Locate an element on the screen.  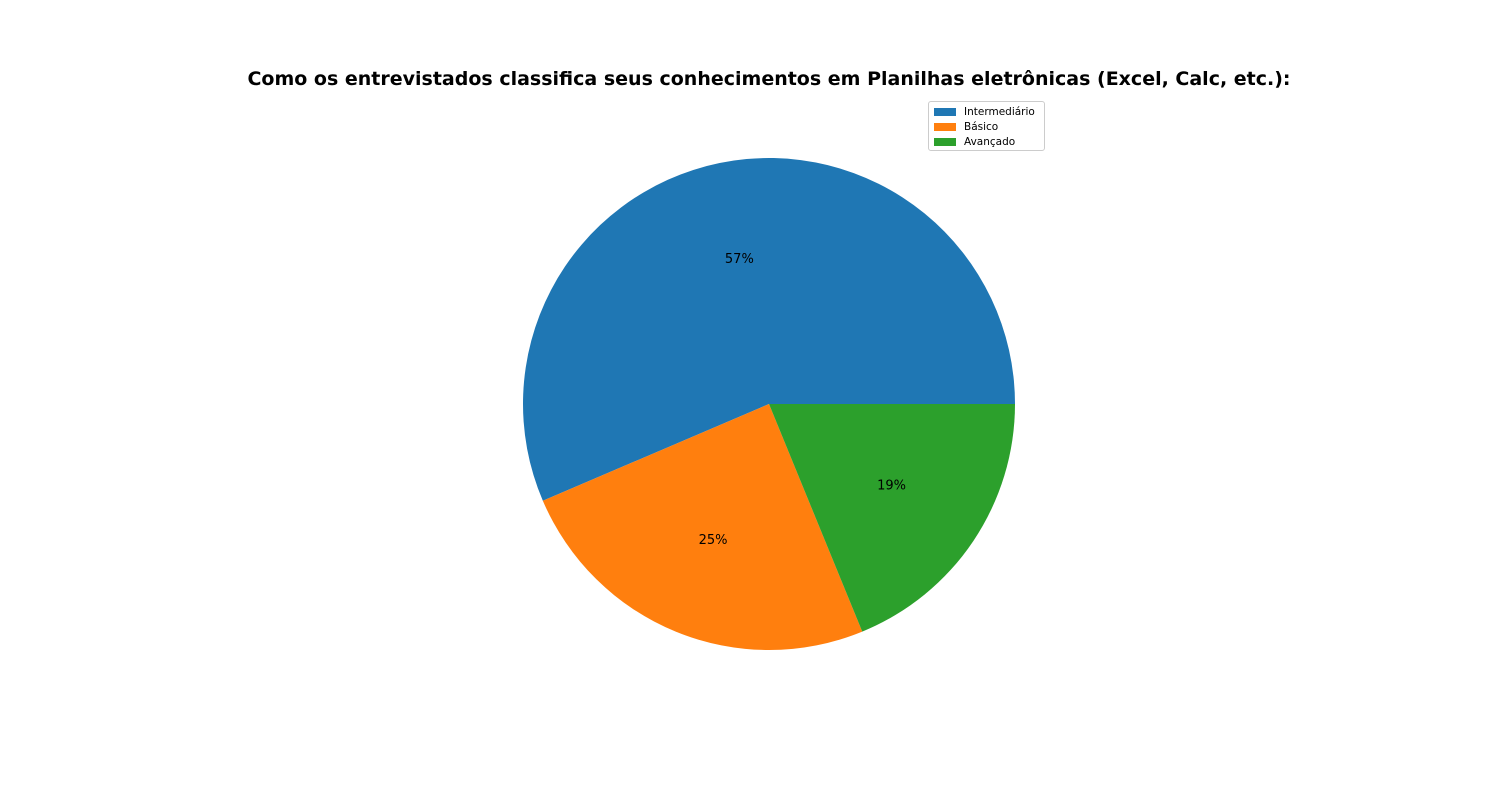
legend-label: Avançado is located at coordinates (990, 142).